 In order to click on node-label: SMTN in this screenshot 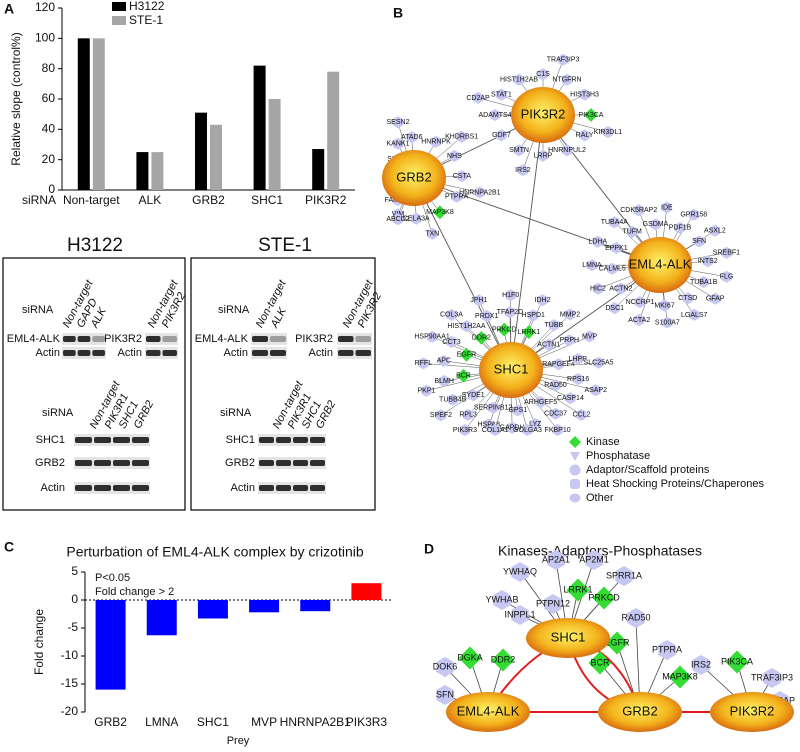, I will do `click(519, 150)`.